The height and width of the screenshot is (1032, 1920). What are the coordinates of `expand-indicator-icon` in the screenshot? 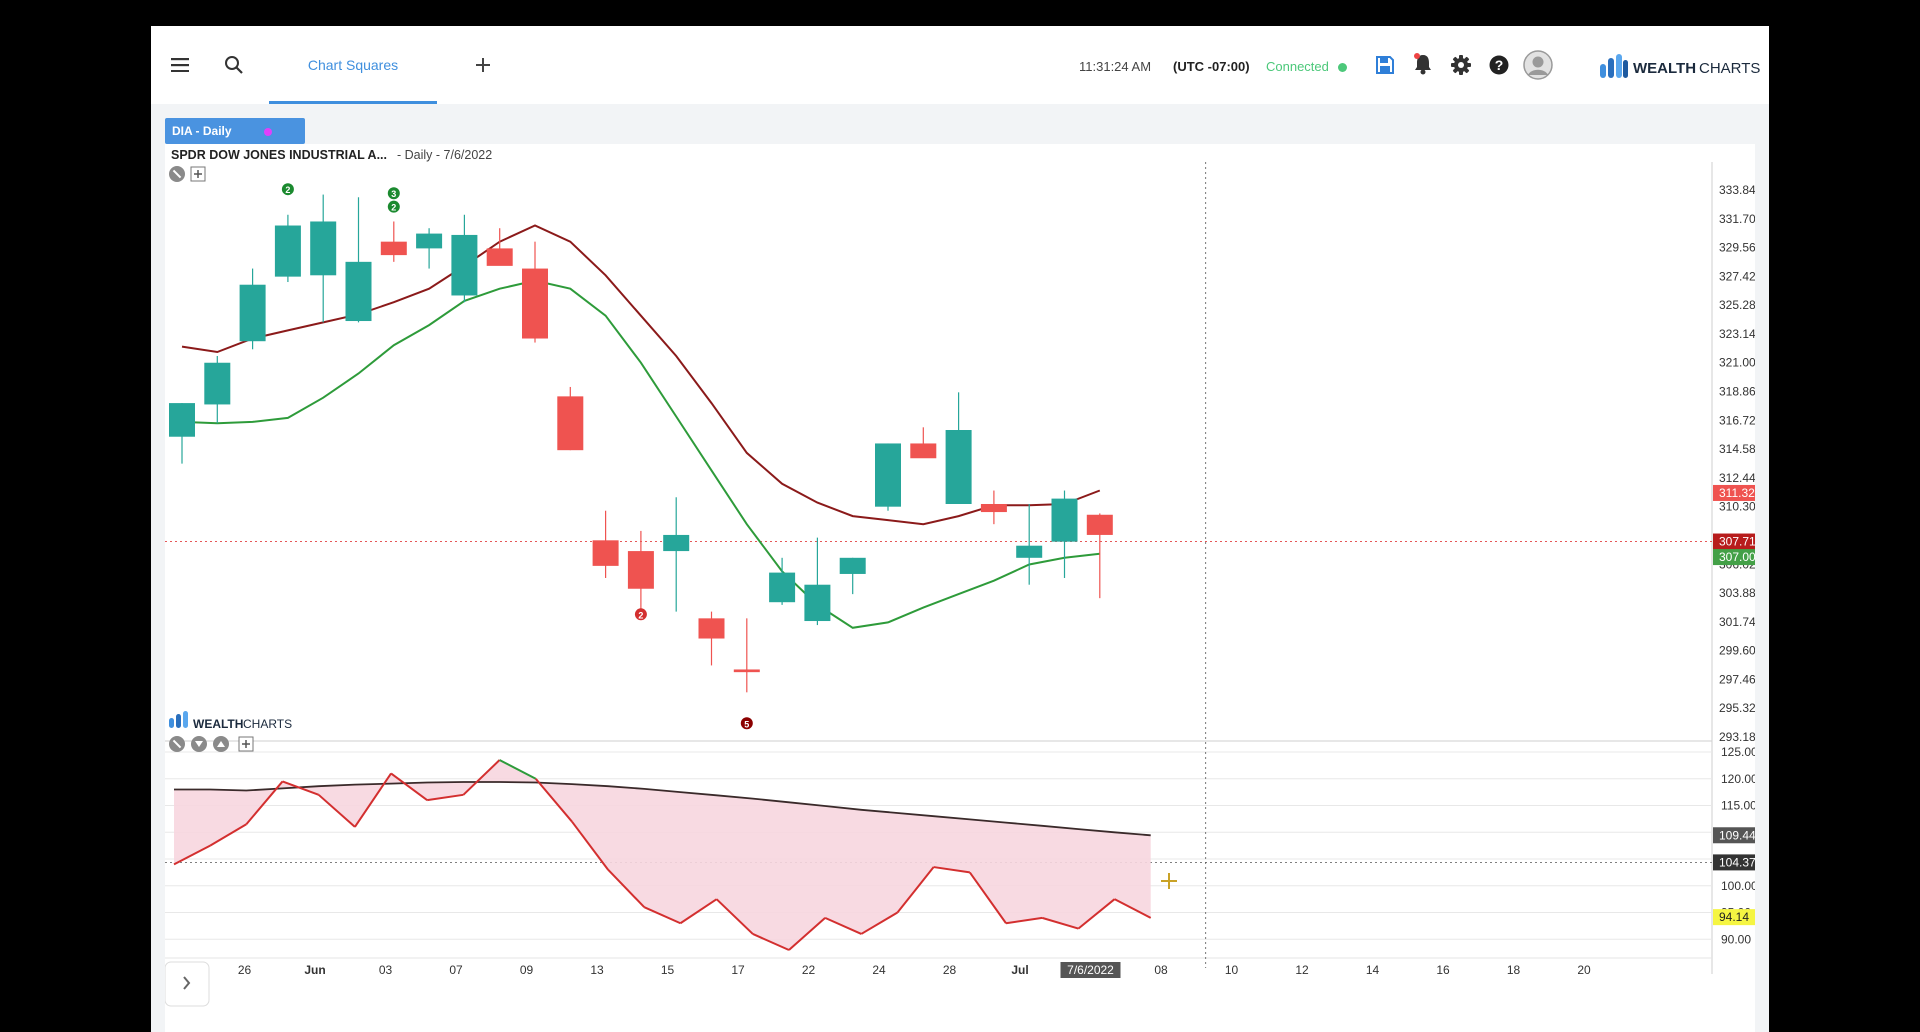 It's located at (246, 744).